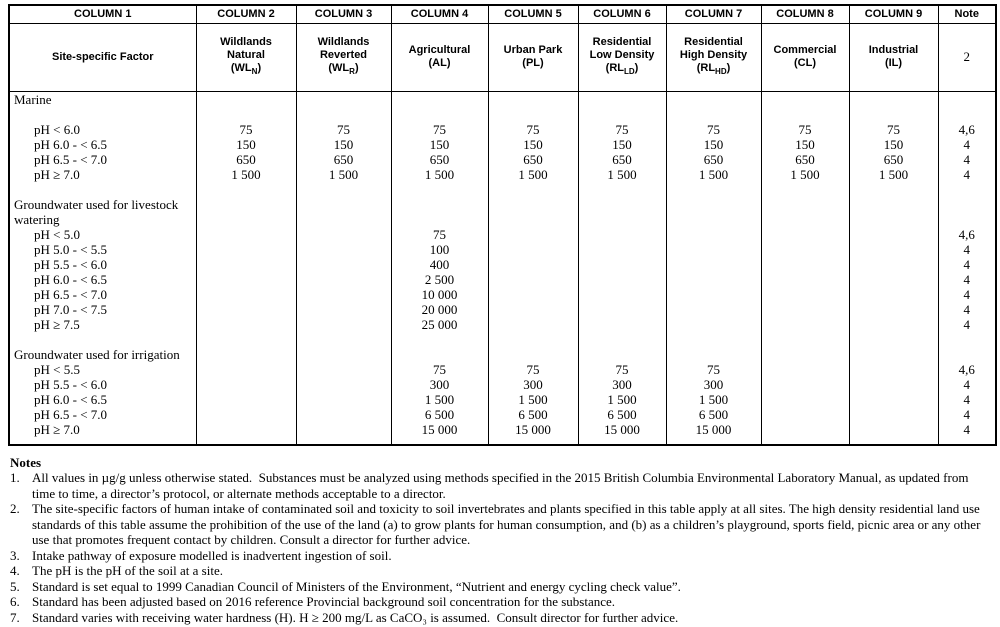  Describe the element at coordinates (71, 309) in the screenshot. I see `factor-cell: pH 7.0 - < 7.5` at that location.